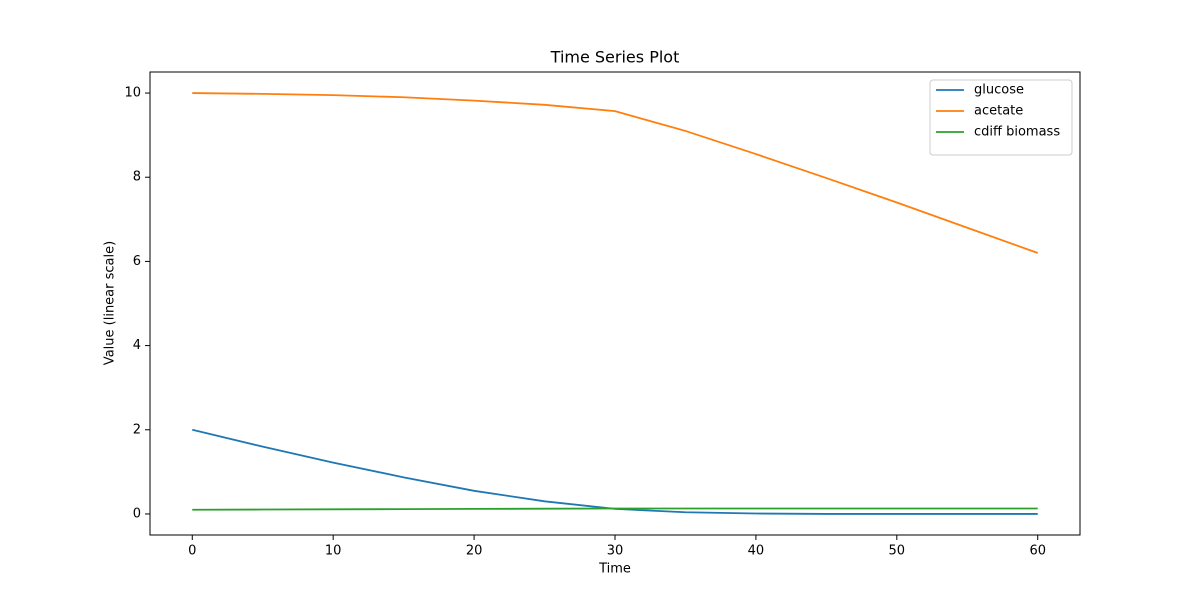 The height and width of the screenshot is (600, 1200). I want to click on x-tick-label: 10, so click(333, 551).